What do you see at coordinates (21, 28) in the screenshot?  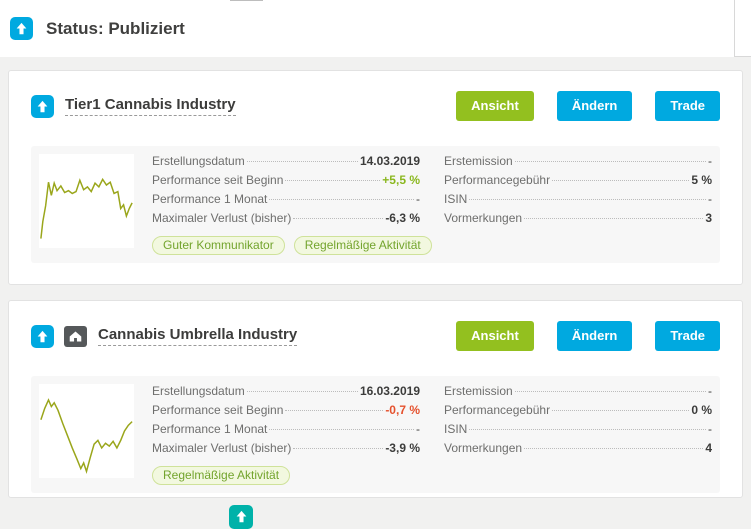 I see `status-up-arrow-icon` at bounding box center [21, 28].